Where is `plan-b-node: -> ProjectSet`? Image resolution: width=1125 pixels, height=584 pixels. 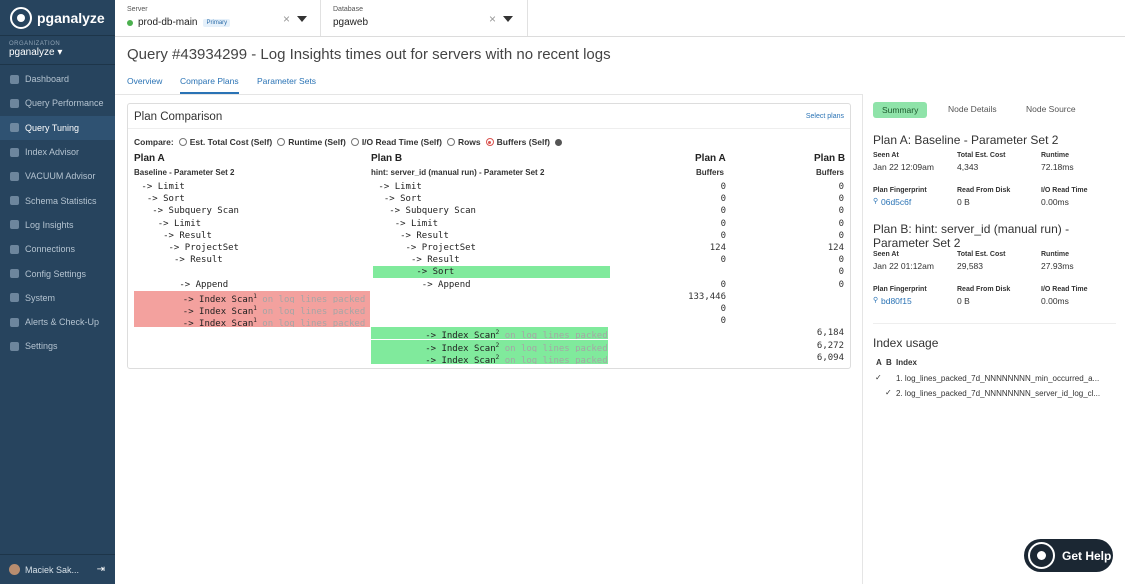 plan-b-node: -> ProjectSet is located at coordinates (440, 248).